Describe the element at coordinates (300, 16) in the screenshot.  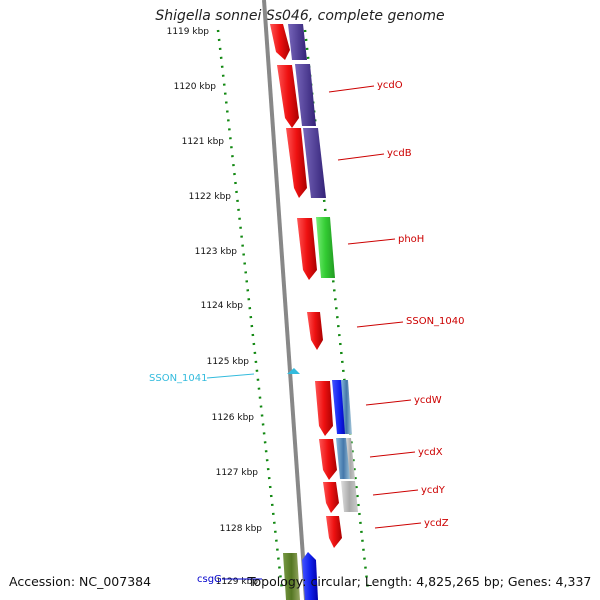
I see `map-title: Shigella sonnei Ss046, complete genome` at that location.